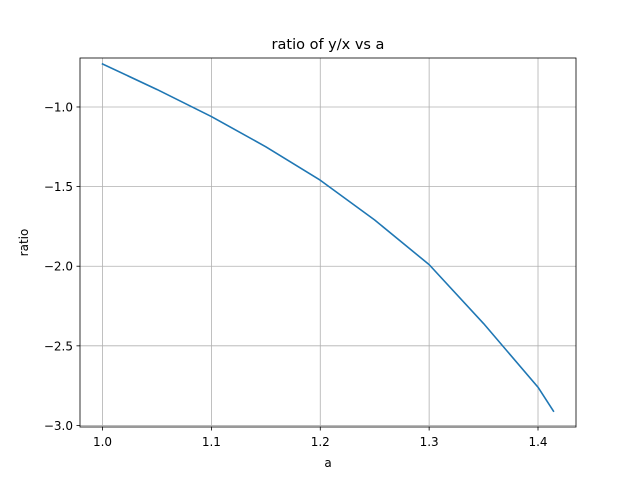 The image size is (640, 480). Describe the element at coordinates (58, 267) in the screenshot. I see `y-tick-label: −2.0` at that location.